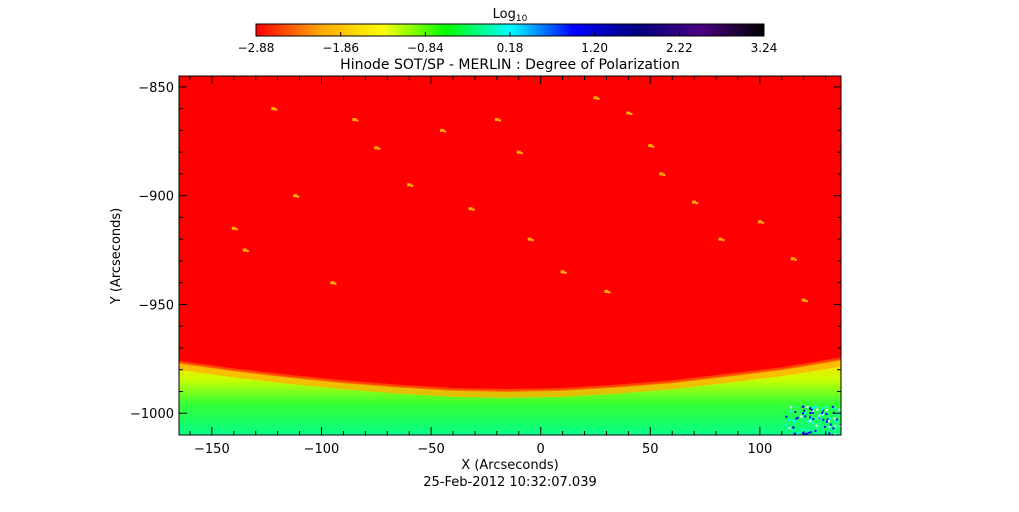  I want to click on colorbar-ticks: −2.88 −1.86 −0.84 0.18 1.20 2.22 3.24, so click(507, 43).